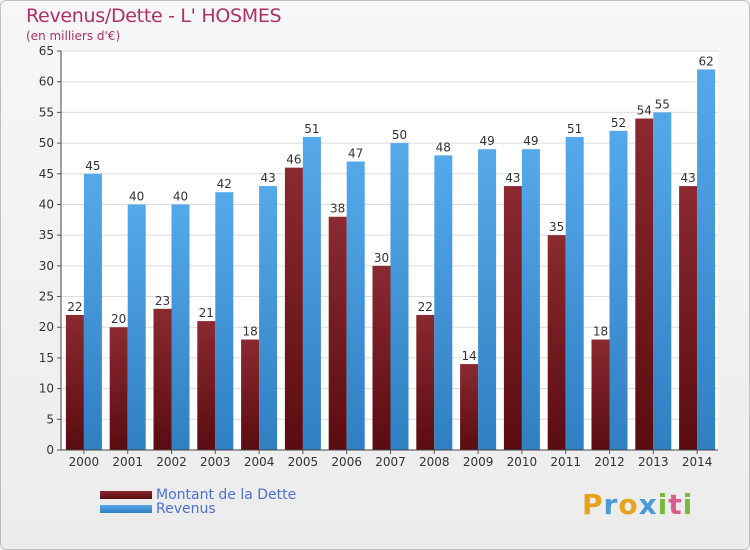  I want to click on proxiti-logo: Proxiti, so click(637, 504).